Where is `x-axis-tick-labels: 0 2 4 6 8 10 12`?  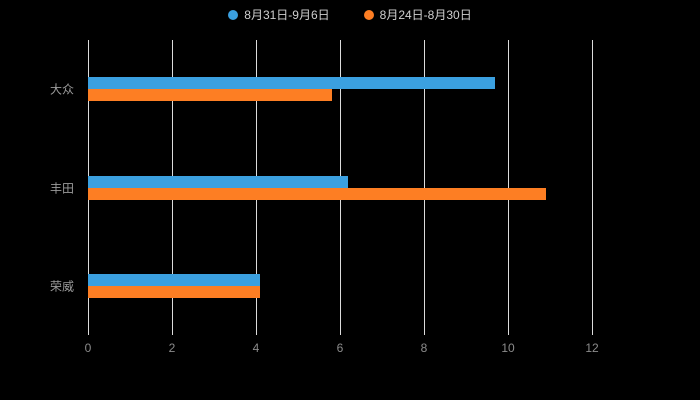 x-axis-tick-labels: 0 2 4 6 8 10 12 is located at coordinates (341, 349).